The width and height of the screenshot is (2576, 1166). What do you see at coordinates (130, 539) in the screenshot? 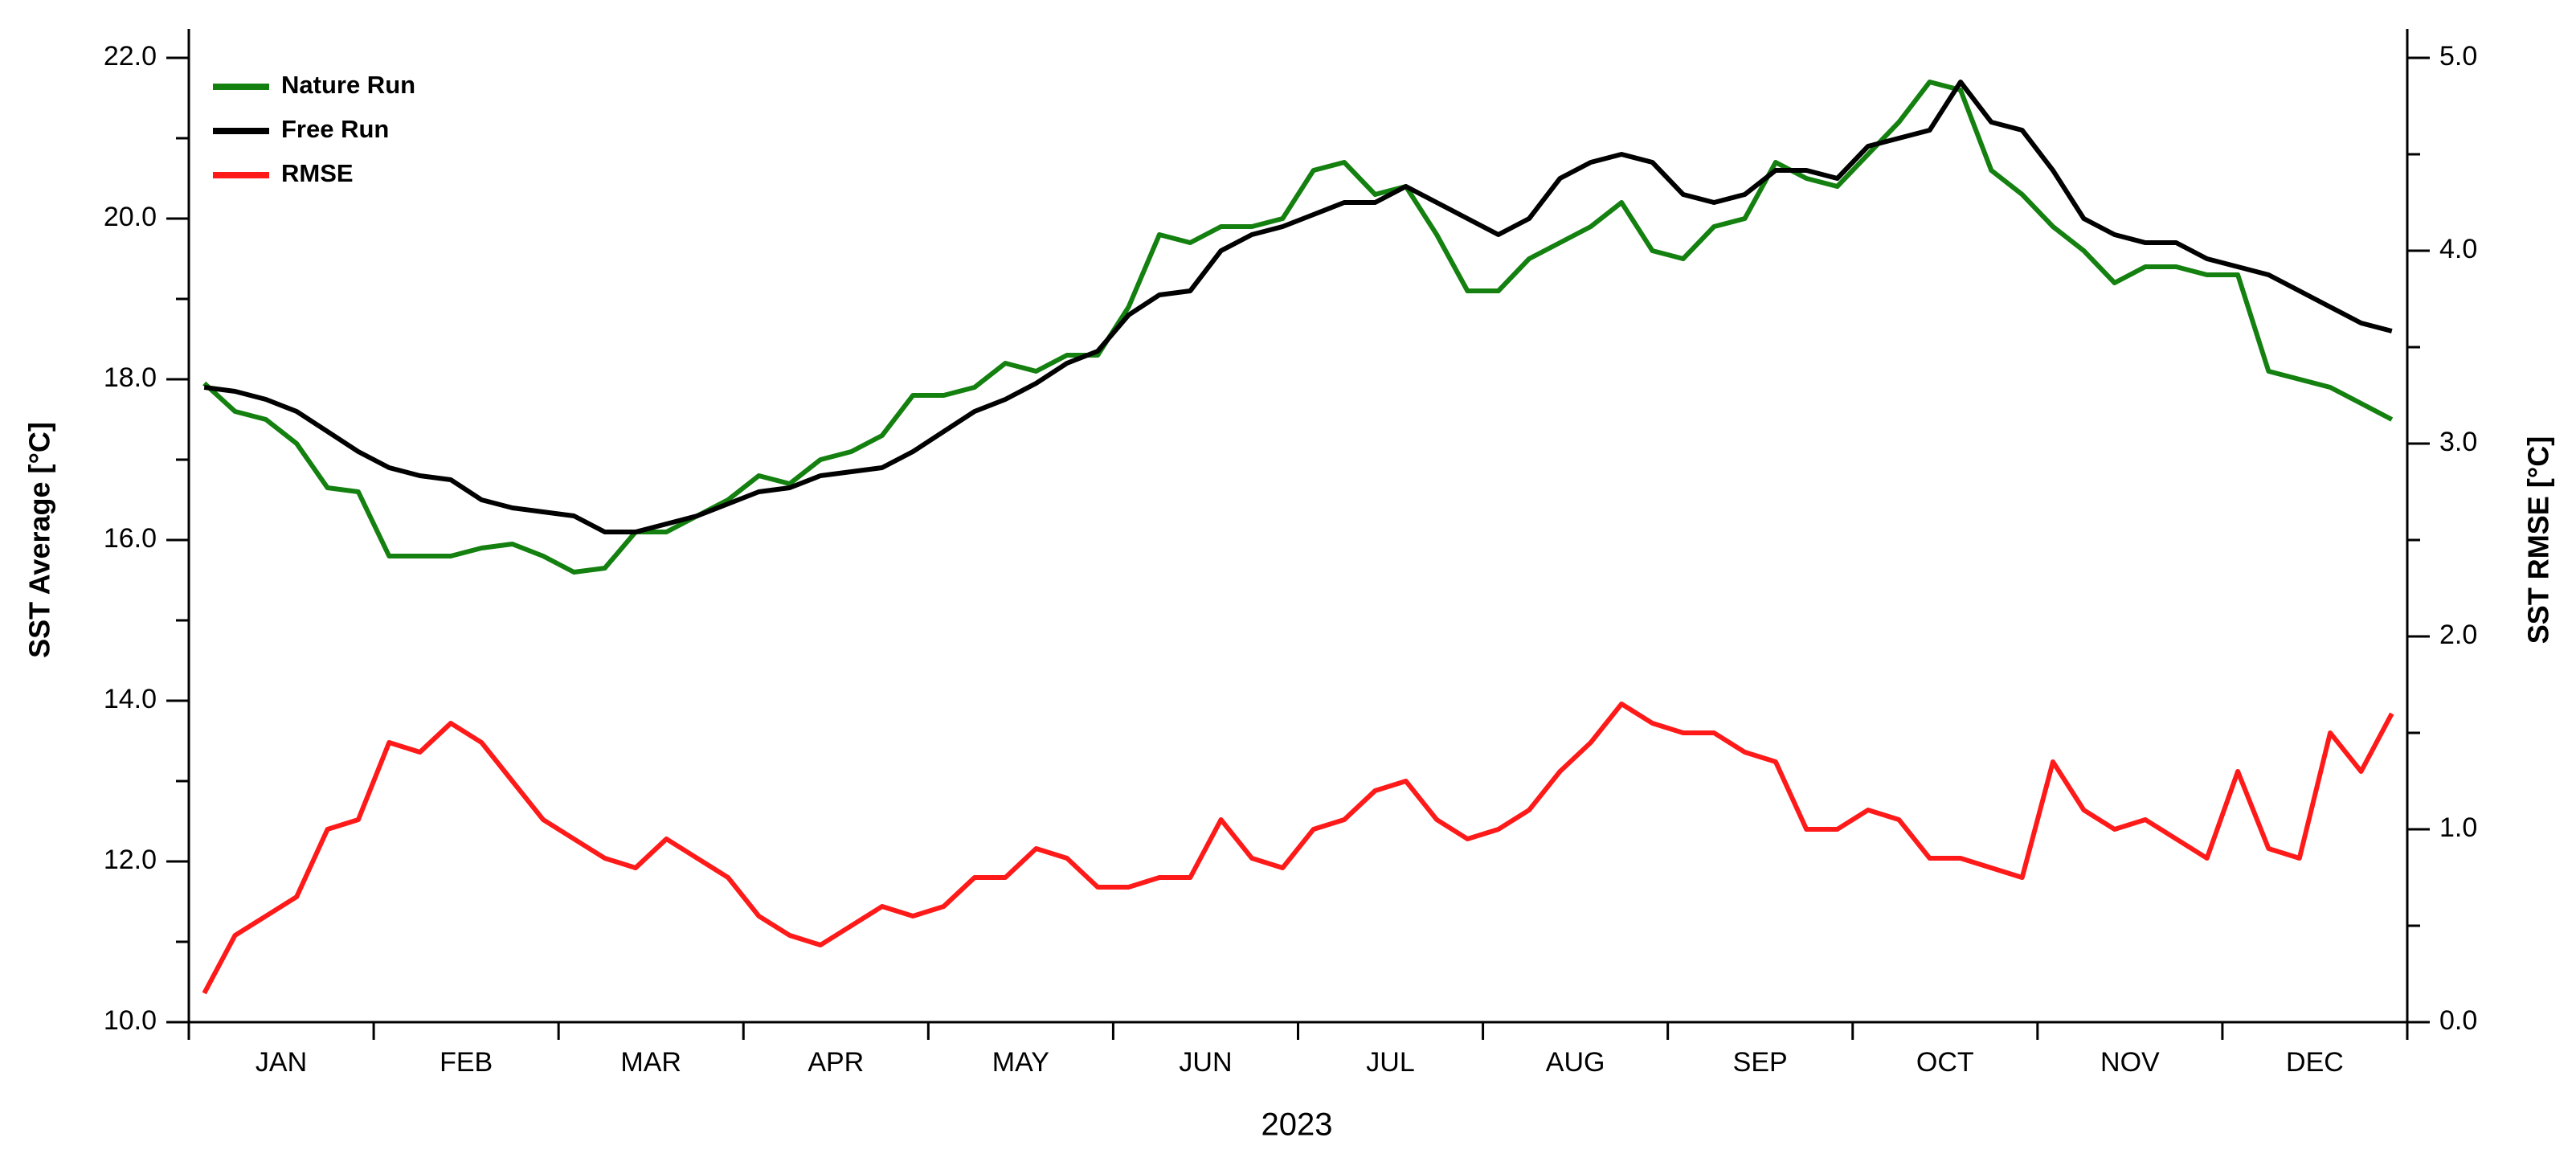
I see `yticks-label: 16.0` at bounding box center [130, 539].